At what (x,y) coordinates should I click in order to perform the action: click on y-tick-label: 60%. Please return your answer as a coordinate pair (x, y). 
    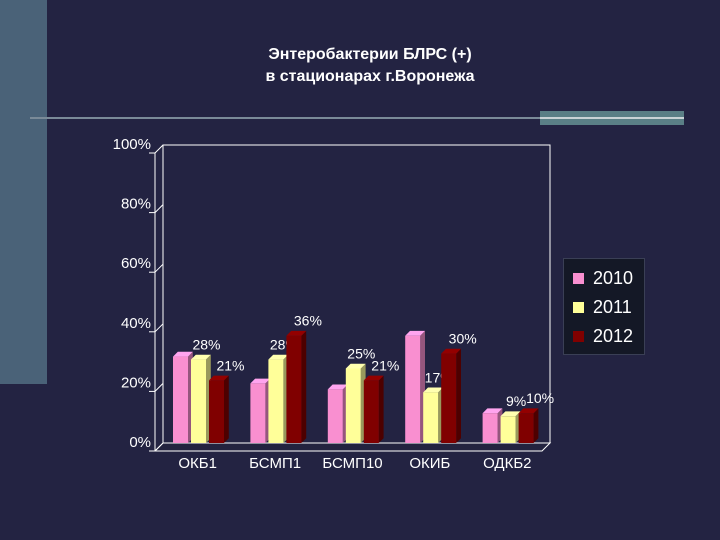
    Looking at the image, I should click on (136, 263).